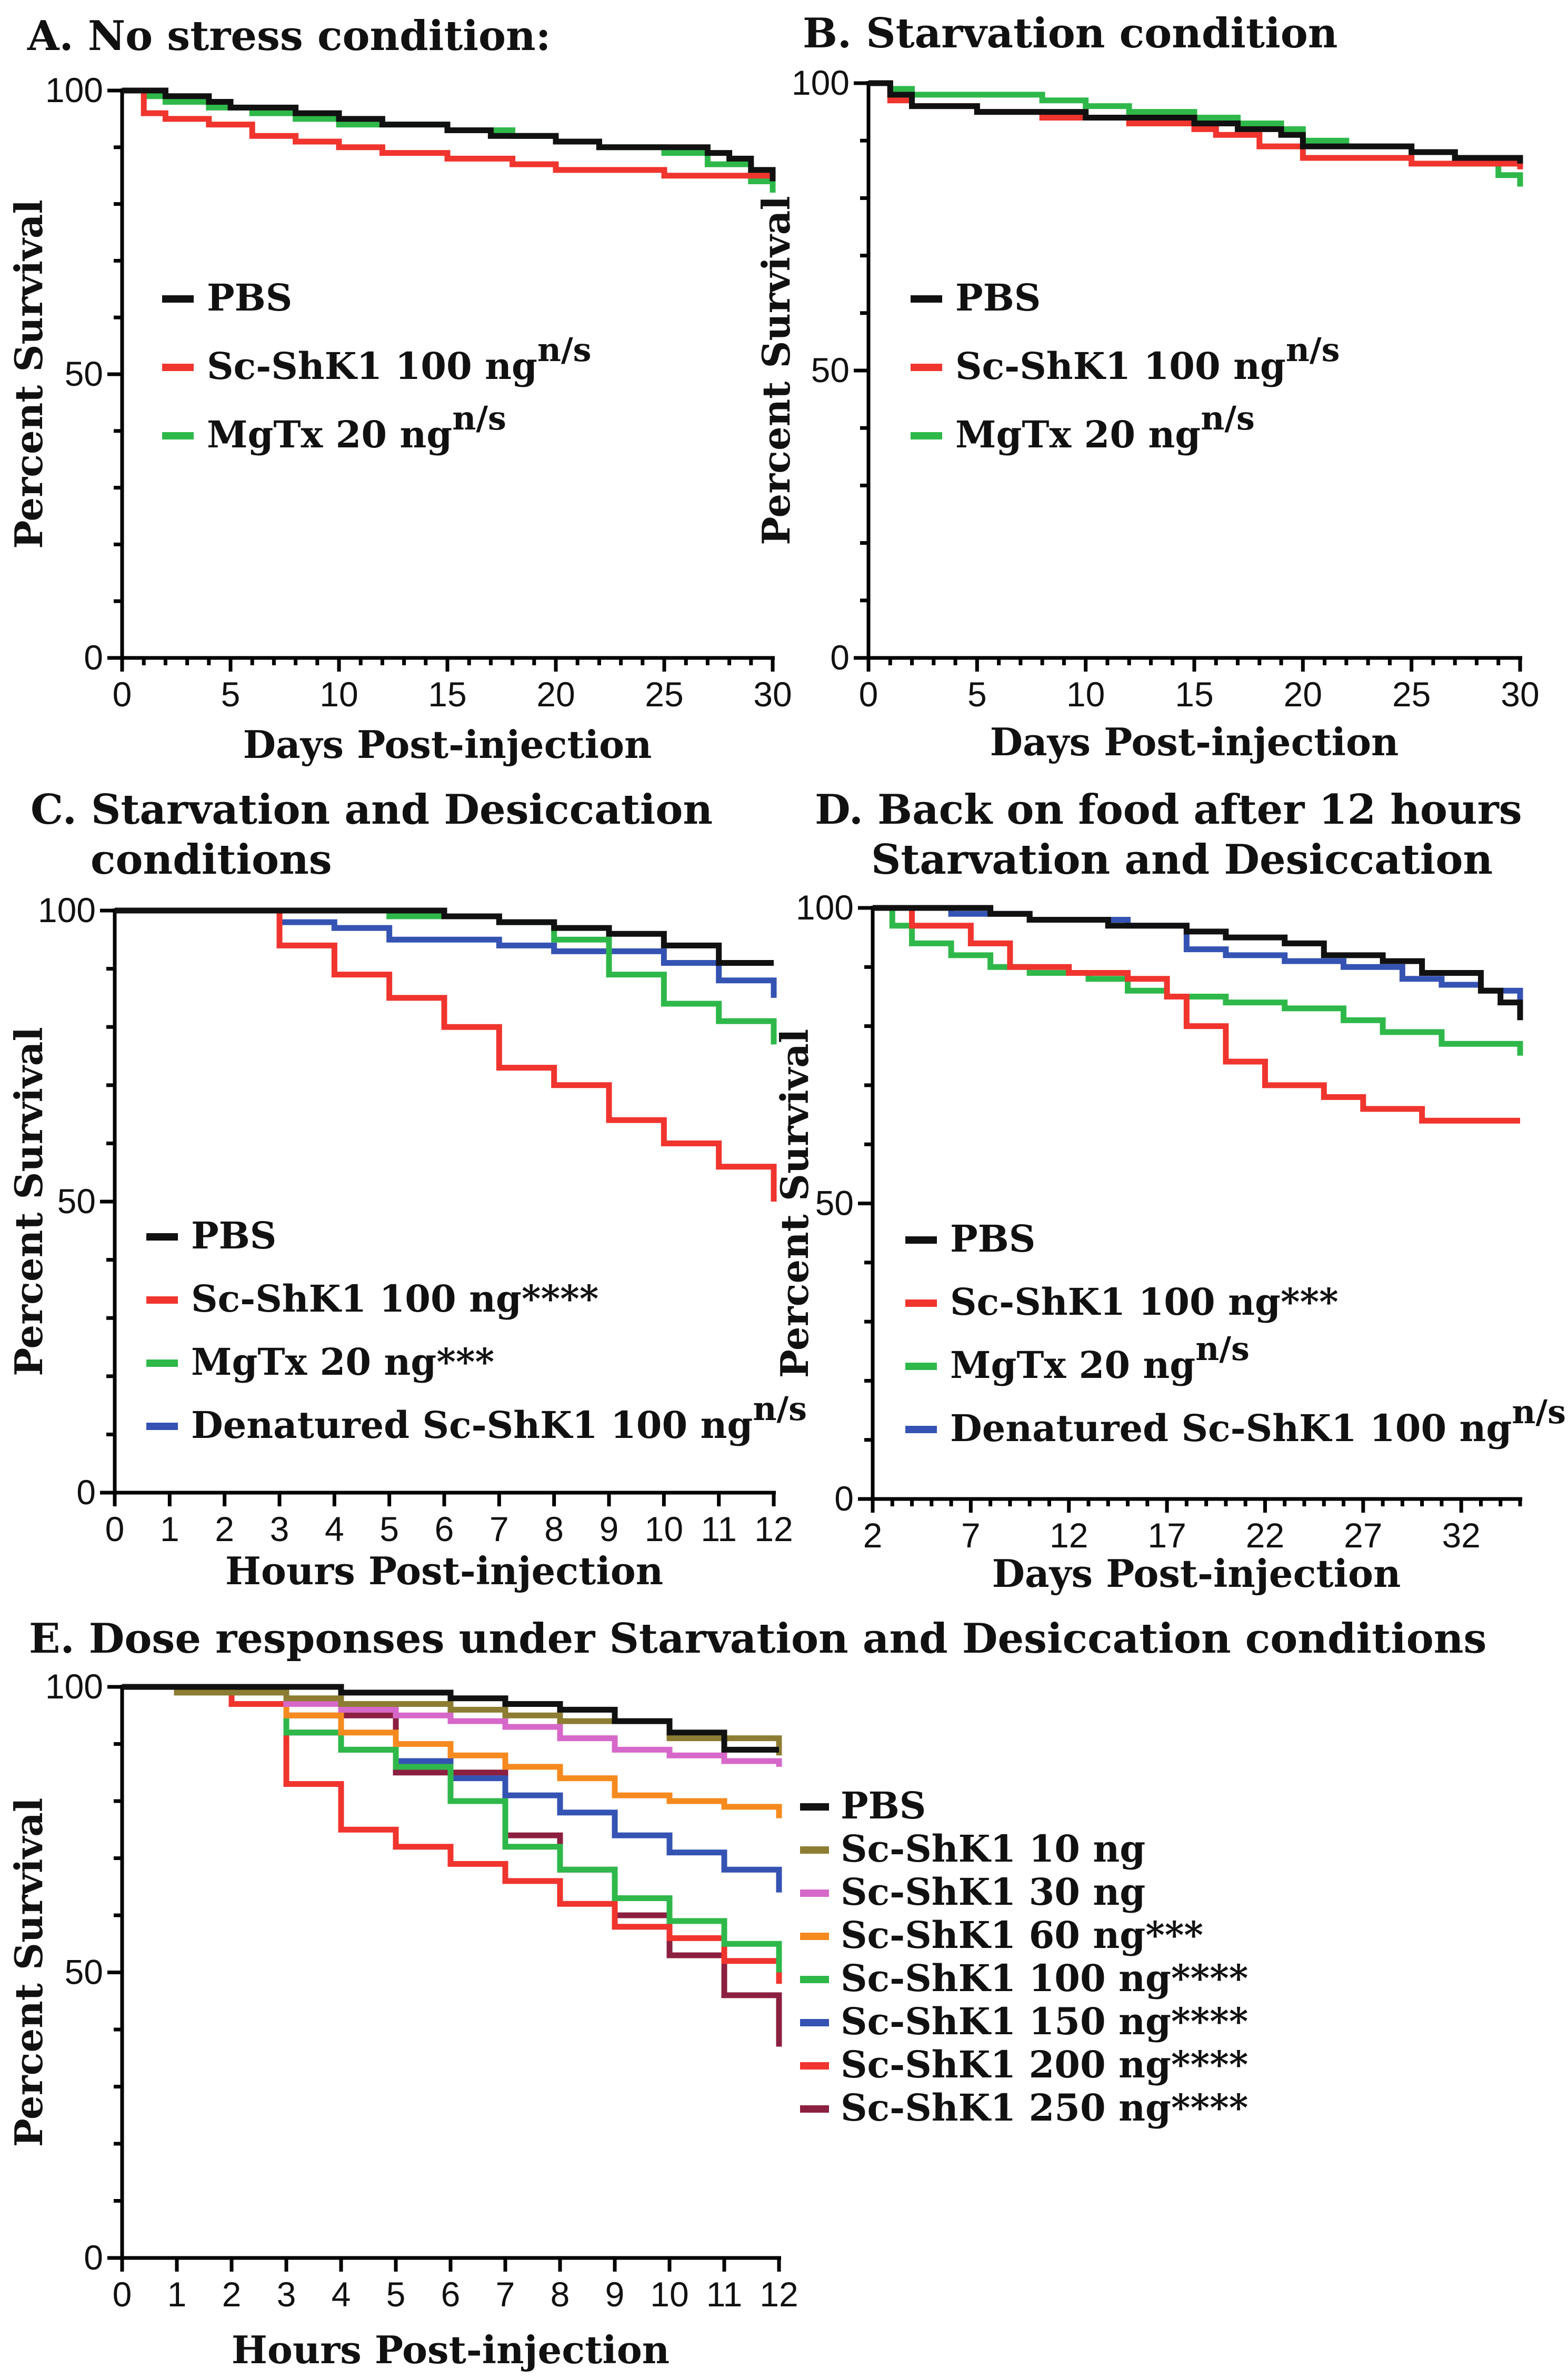  I want to click on panel-a-legend-label-sc-shk1-100-ng: Sc-ShK1 100 ngn/s, so click(399, 359).